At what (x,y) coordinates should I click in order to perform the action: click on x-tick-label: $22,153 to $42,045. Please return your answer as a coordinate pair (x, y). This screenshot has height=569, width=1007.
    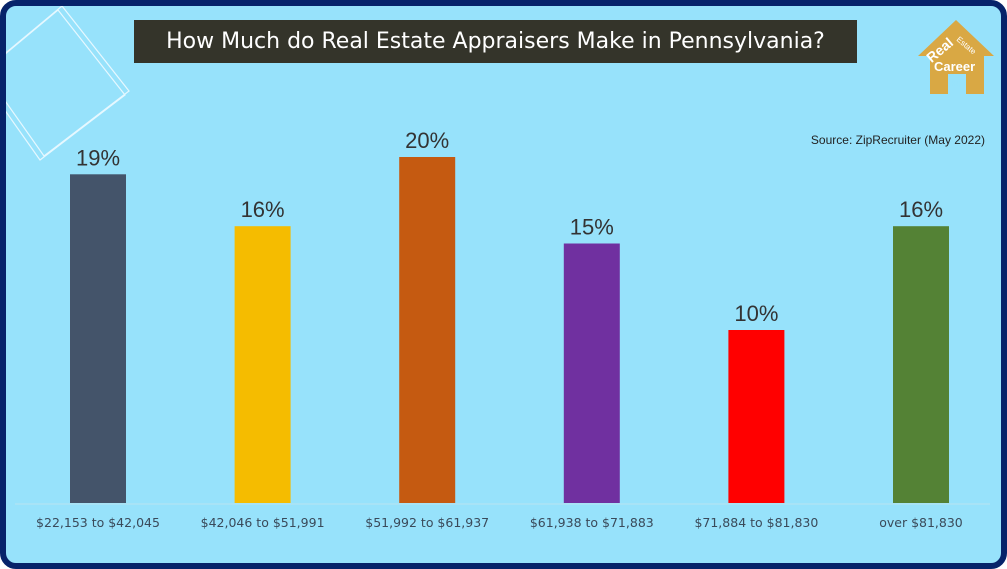
    Looking at the image, I should click on (98, 522).